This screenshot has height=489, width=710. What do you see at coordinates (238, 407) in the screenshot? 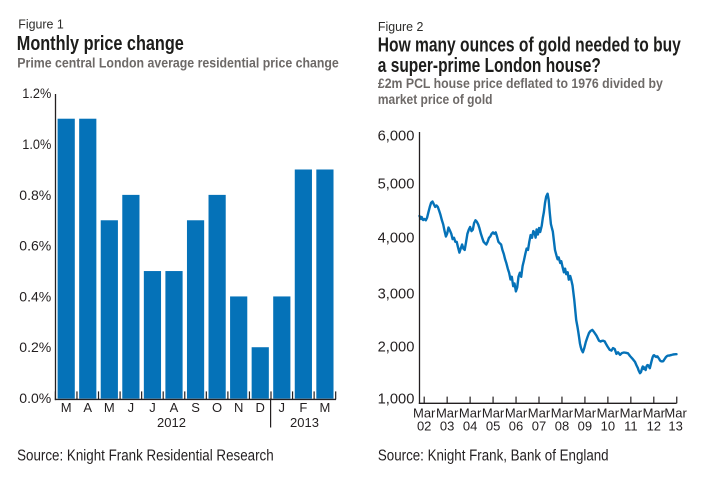
I see `svg-text: N` at bounding box center [238, 407].